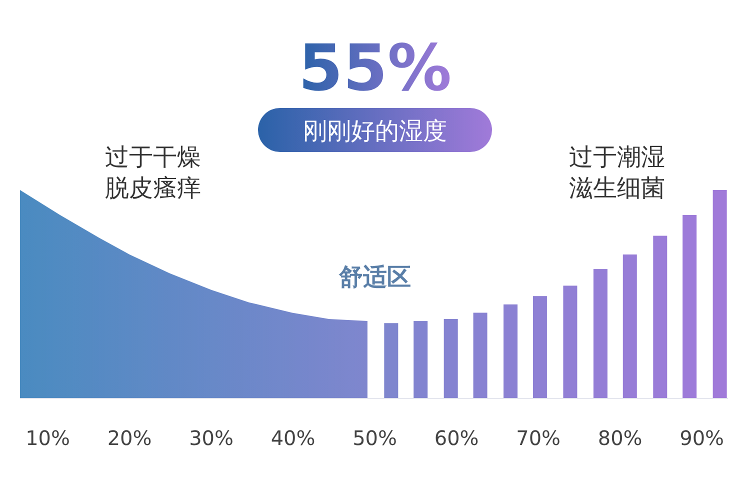  Describe the element at coordinates (211, 438) in the screenshot. I see `x-tick-label: 30%` at that location.